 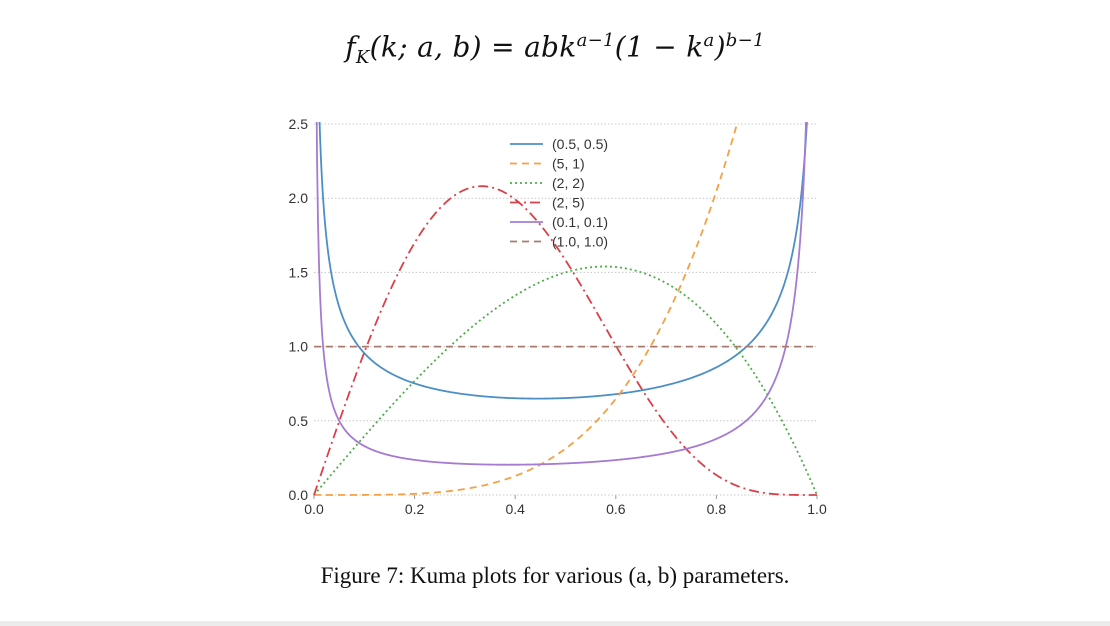 What do you see at coordinates (362, 57) in the screenshot?
I see `equation-f-subscript: K` at bounding box center [362, 57].